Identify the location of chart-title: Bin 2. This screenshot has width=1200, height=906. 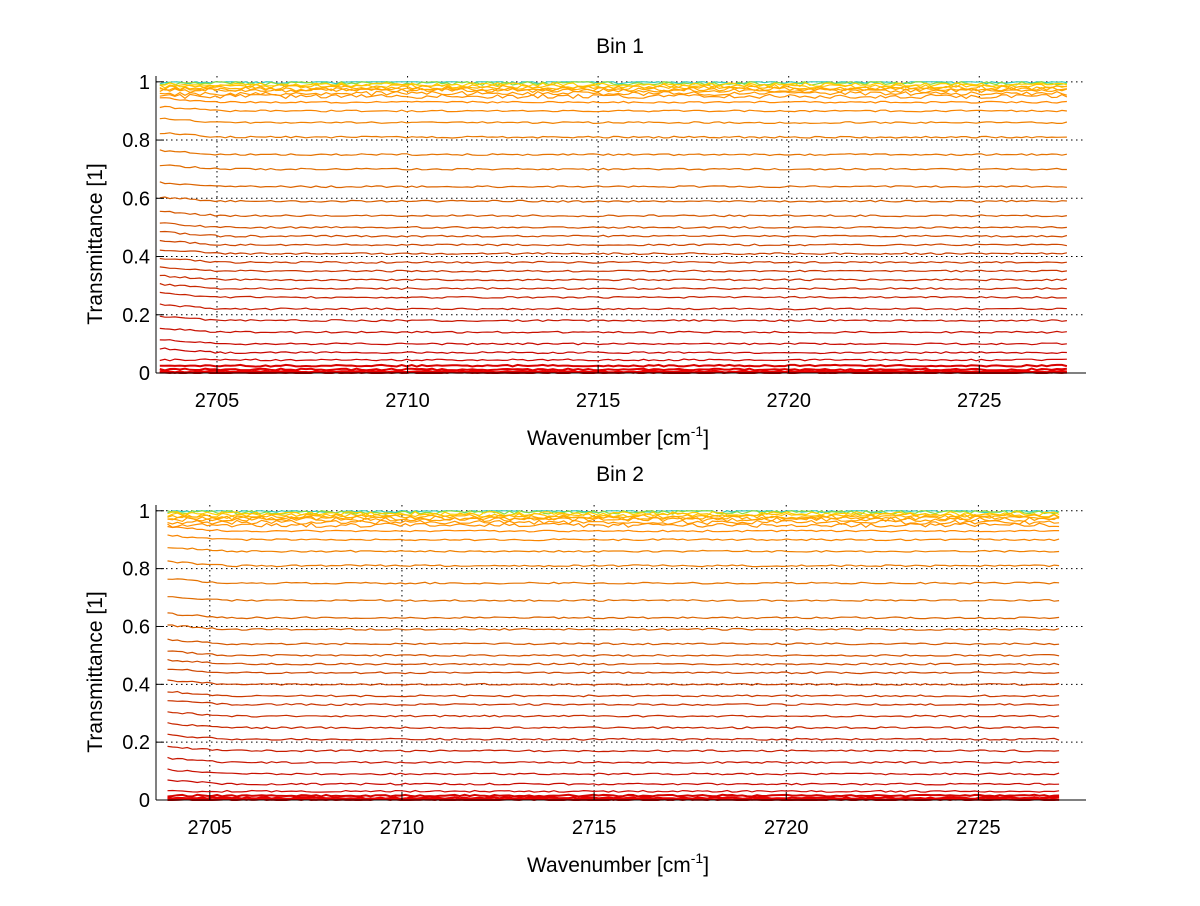
(620, 474).